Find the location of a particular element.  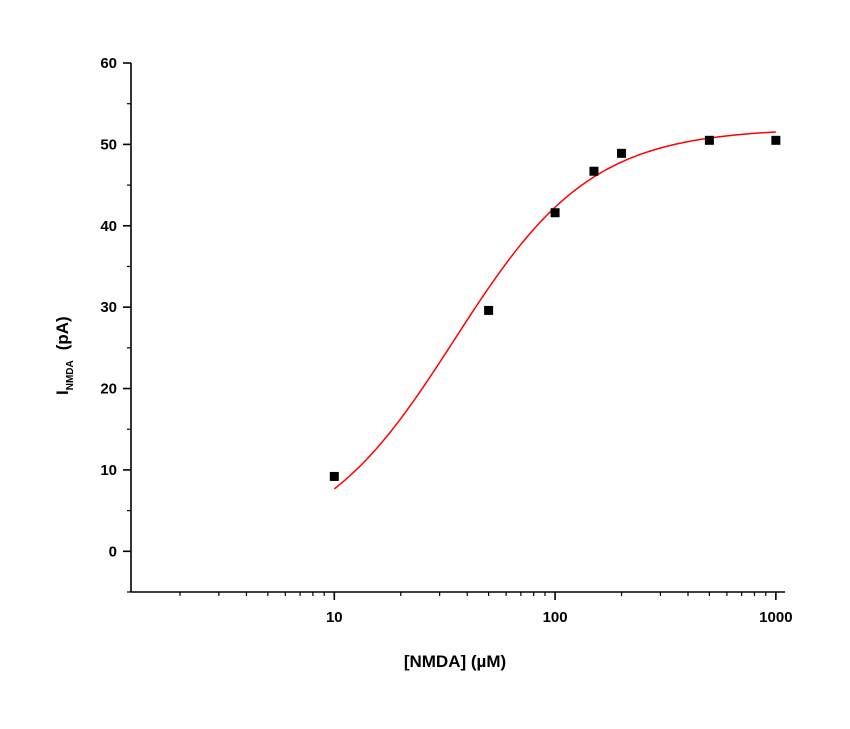

y-axis-title-subscript: NMDA is located at coordinates (70, 375).